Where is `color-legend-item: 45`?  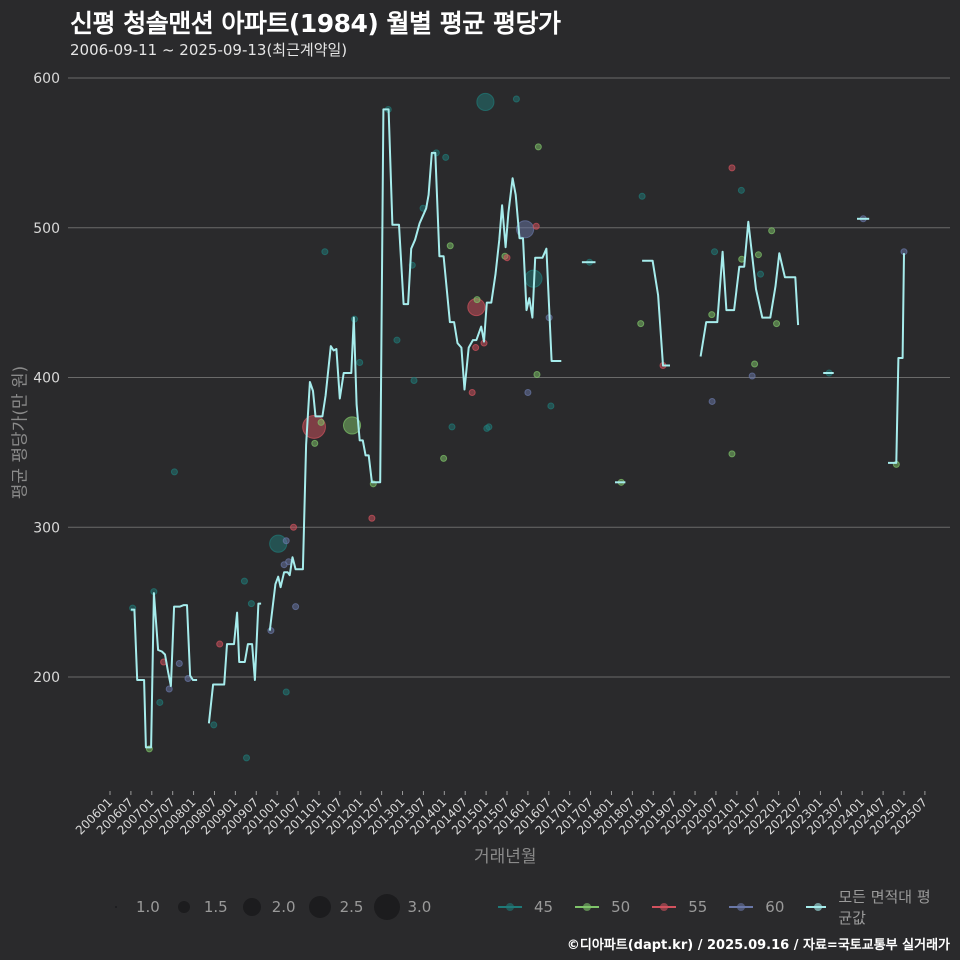
color-legend-item: 45 is located at coordinates (536, 907).